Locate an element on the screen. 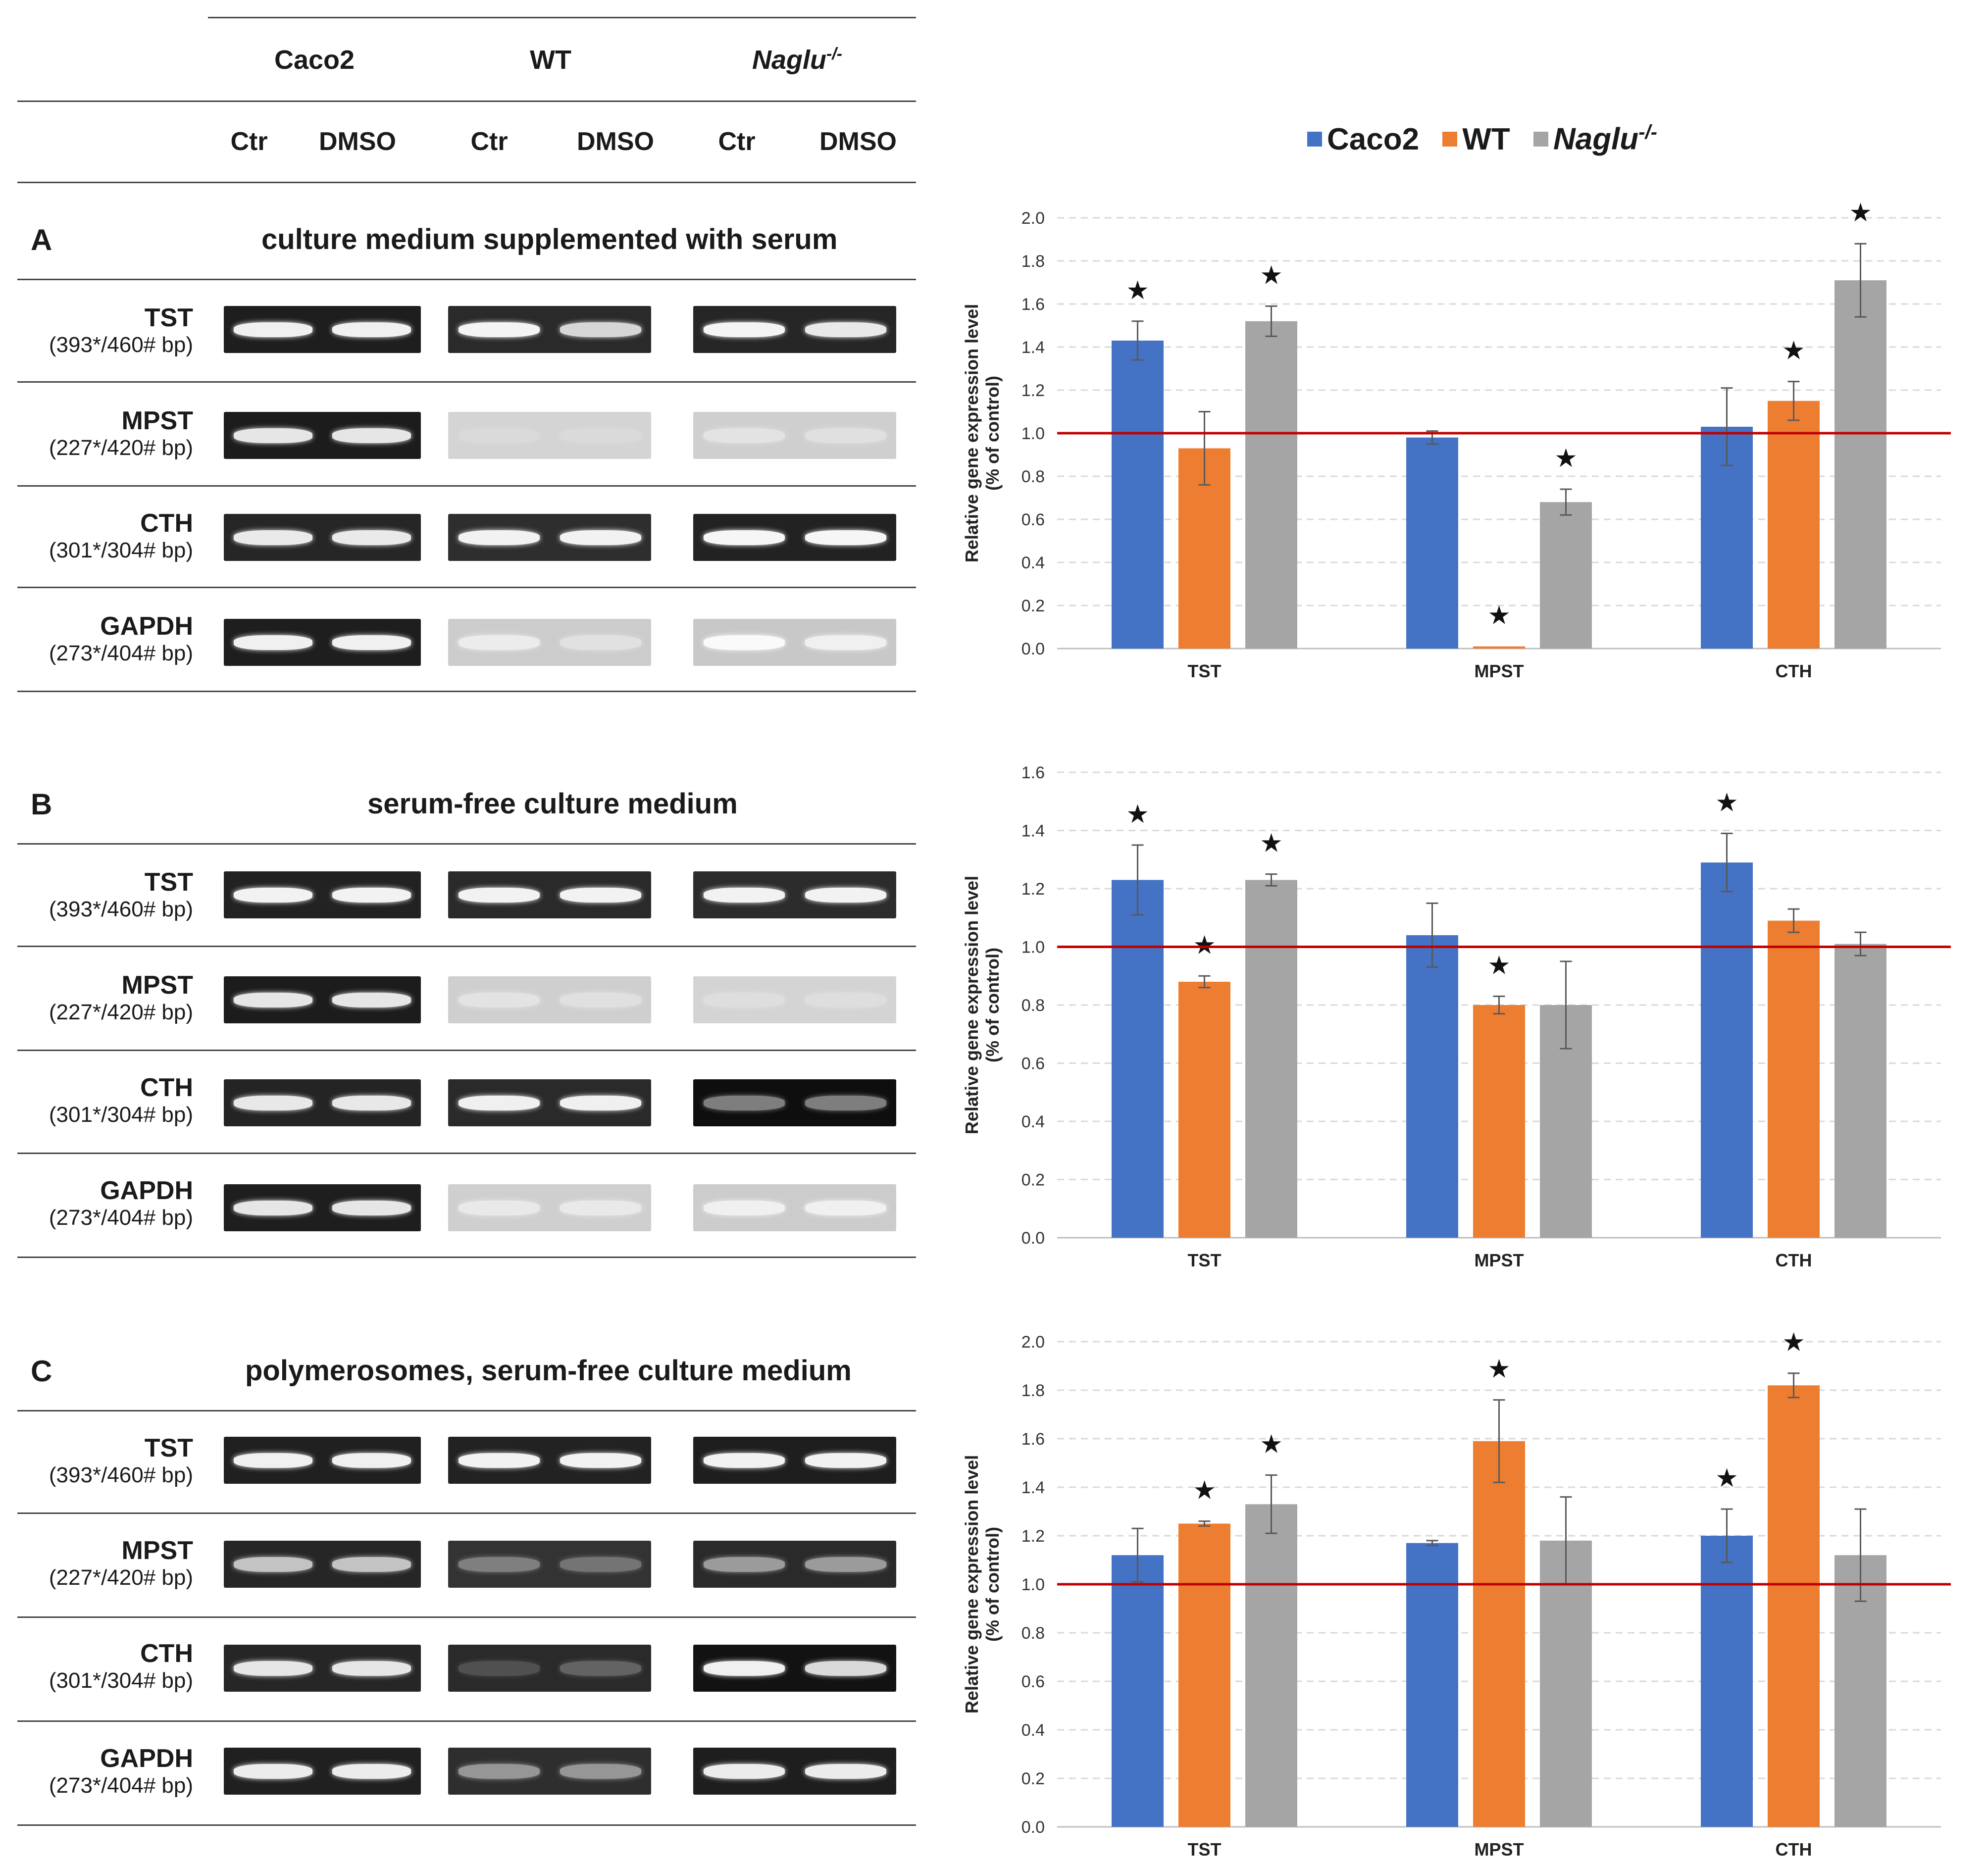  panel-a-rule is located at coordinates (467, 279).